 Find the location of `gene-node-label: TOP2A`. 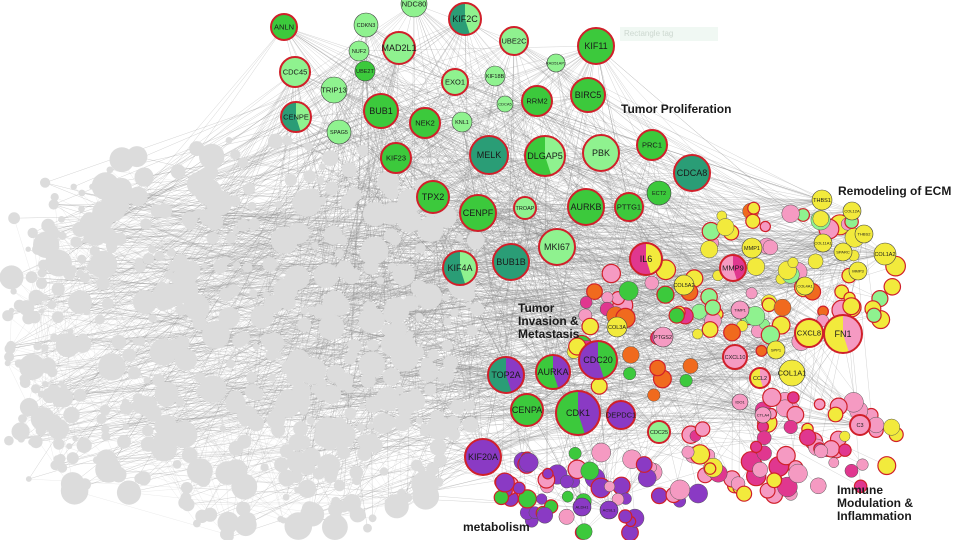

gene-node-label: TOP2A is located at coordinates (505, 375).